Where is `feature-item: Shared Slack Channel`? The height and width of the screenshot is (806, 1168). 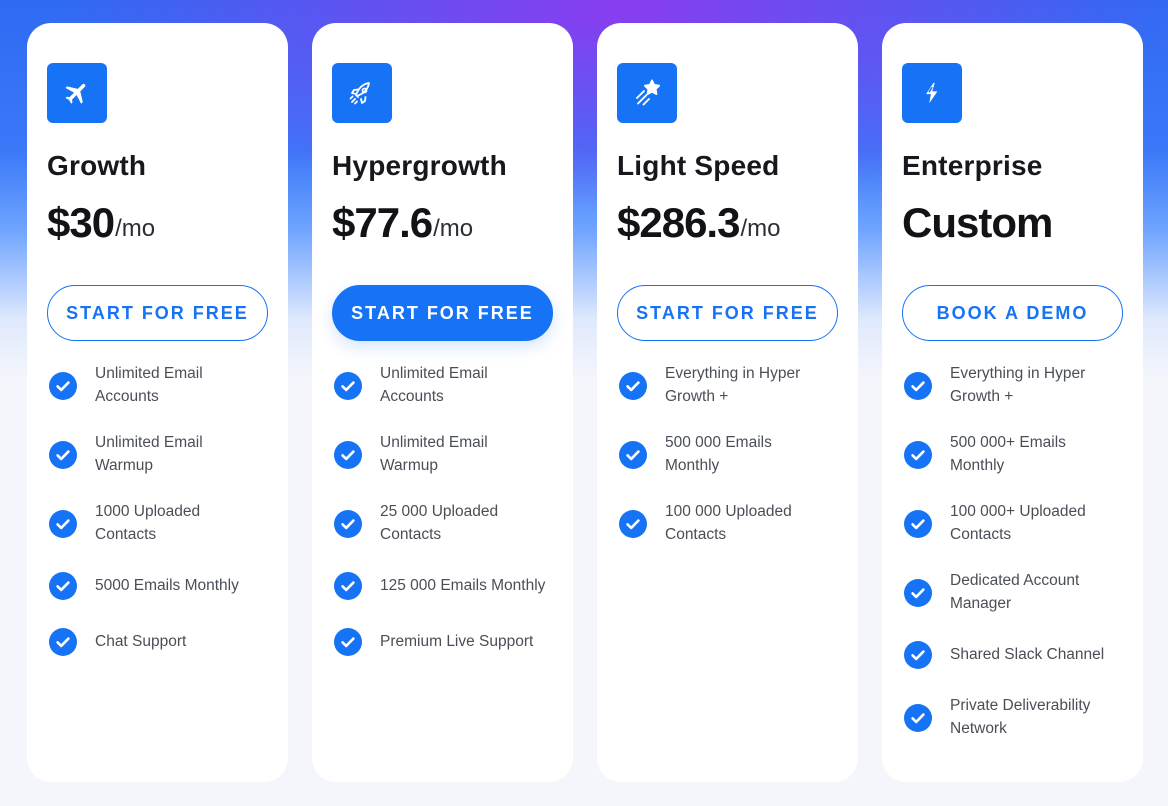
feature-item: Shared Slack Channel is located at coordinates (1012, 655).